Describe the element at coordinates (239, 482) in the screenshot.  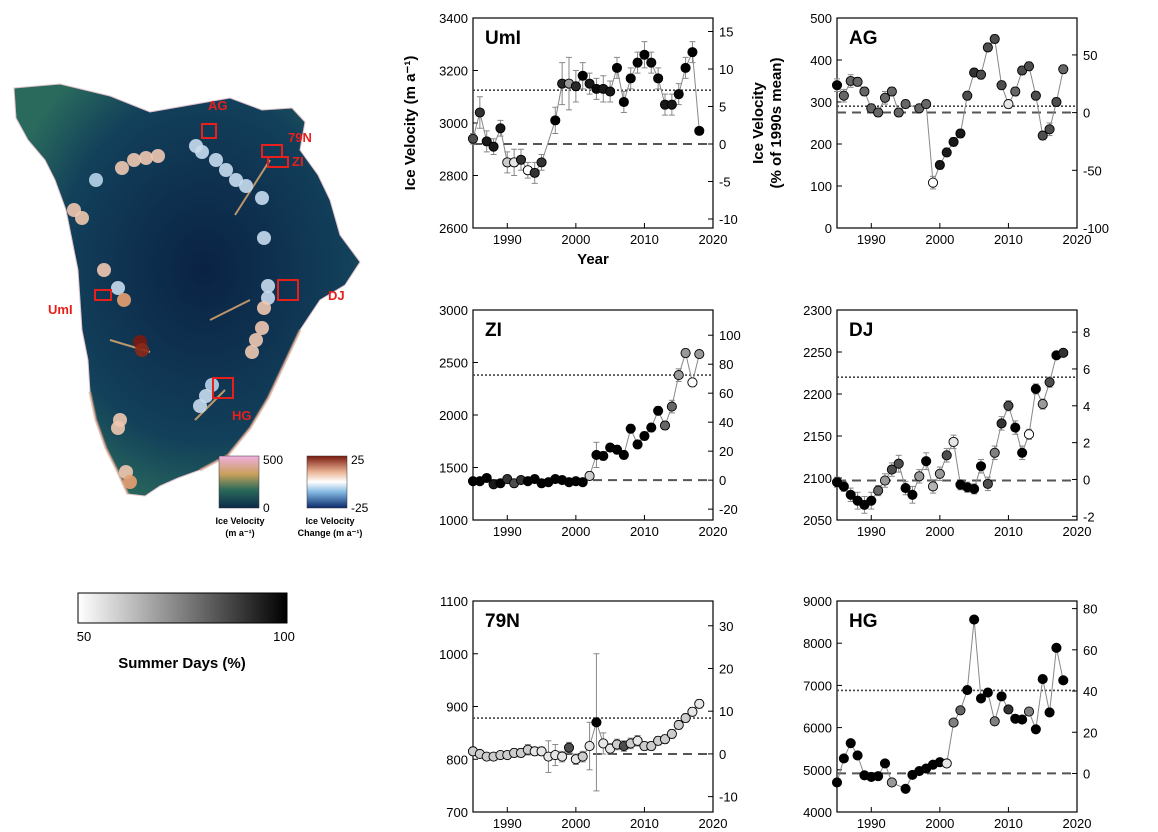
I see `velocity-colorbar` at that location.